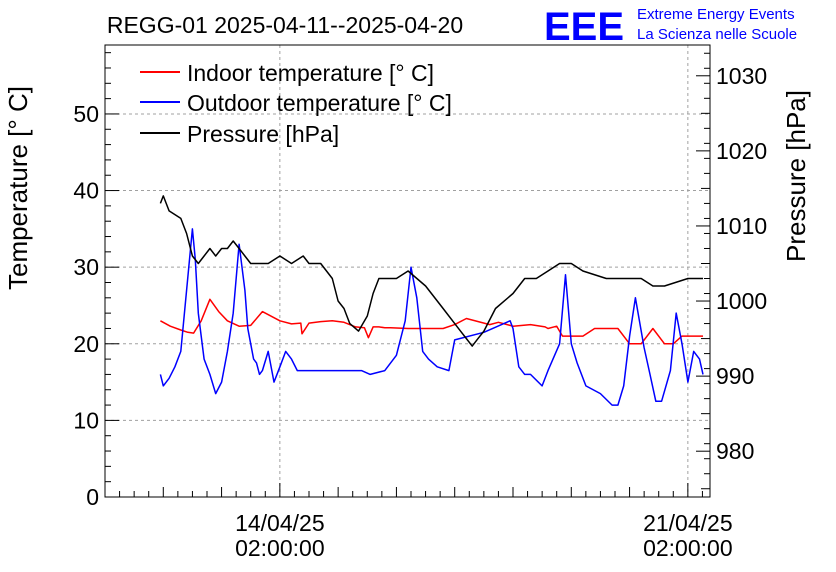 The image size is (836, 572). Describe the element at coordinates (310, 73) in the screenshot. I see `legend-label-indoor: Indoor temperature [° C]` at that location.